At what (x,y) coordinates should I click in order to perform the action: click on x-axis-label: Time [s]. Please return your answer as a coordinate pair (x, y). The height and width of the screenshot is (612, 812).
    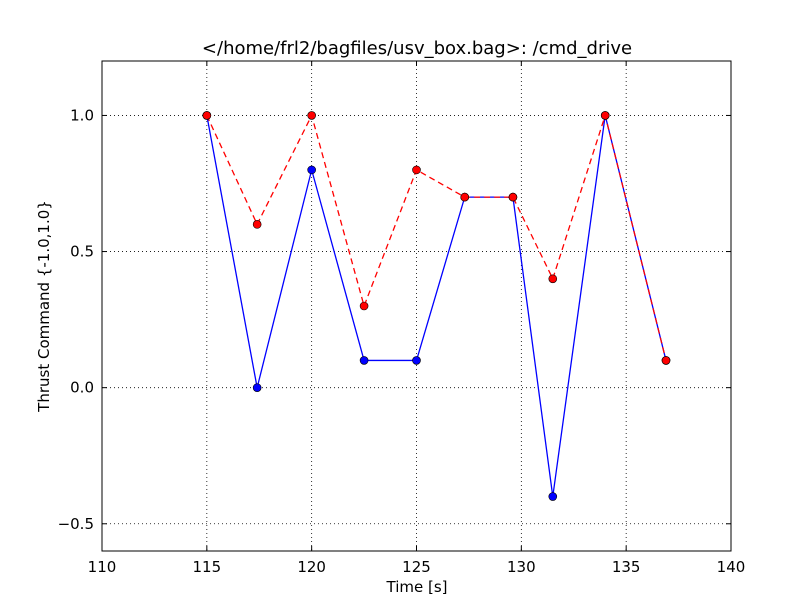
    Looking at the image, I should click on (417, 587).